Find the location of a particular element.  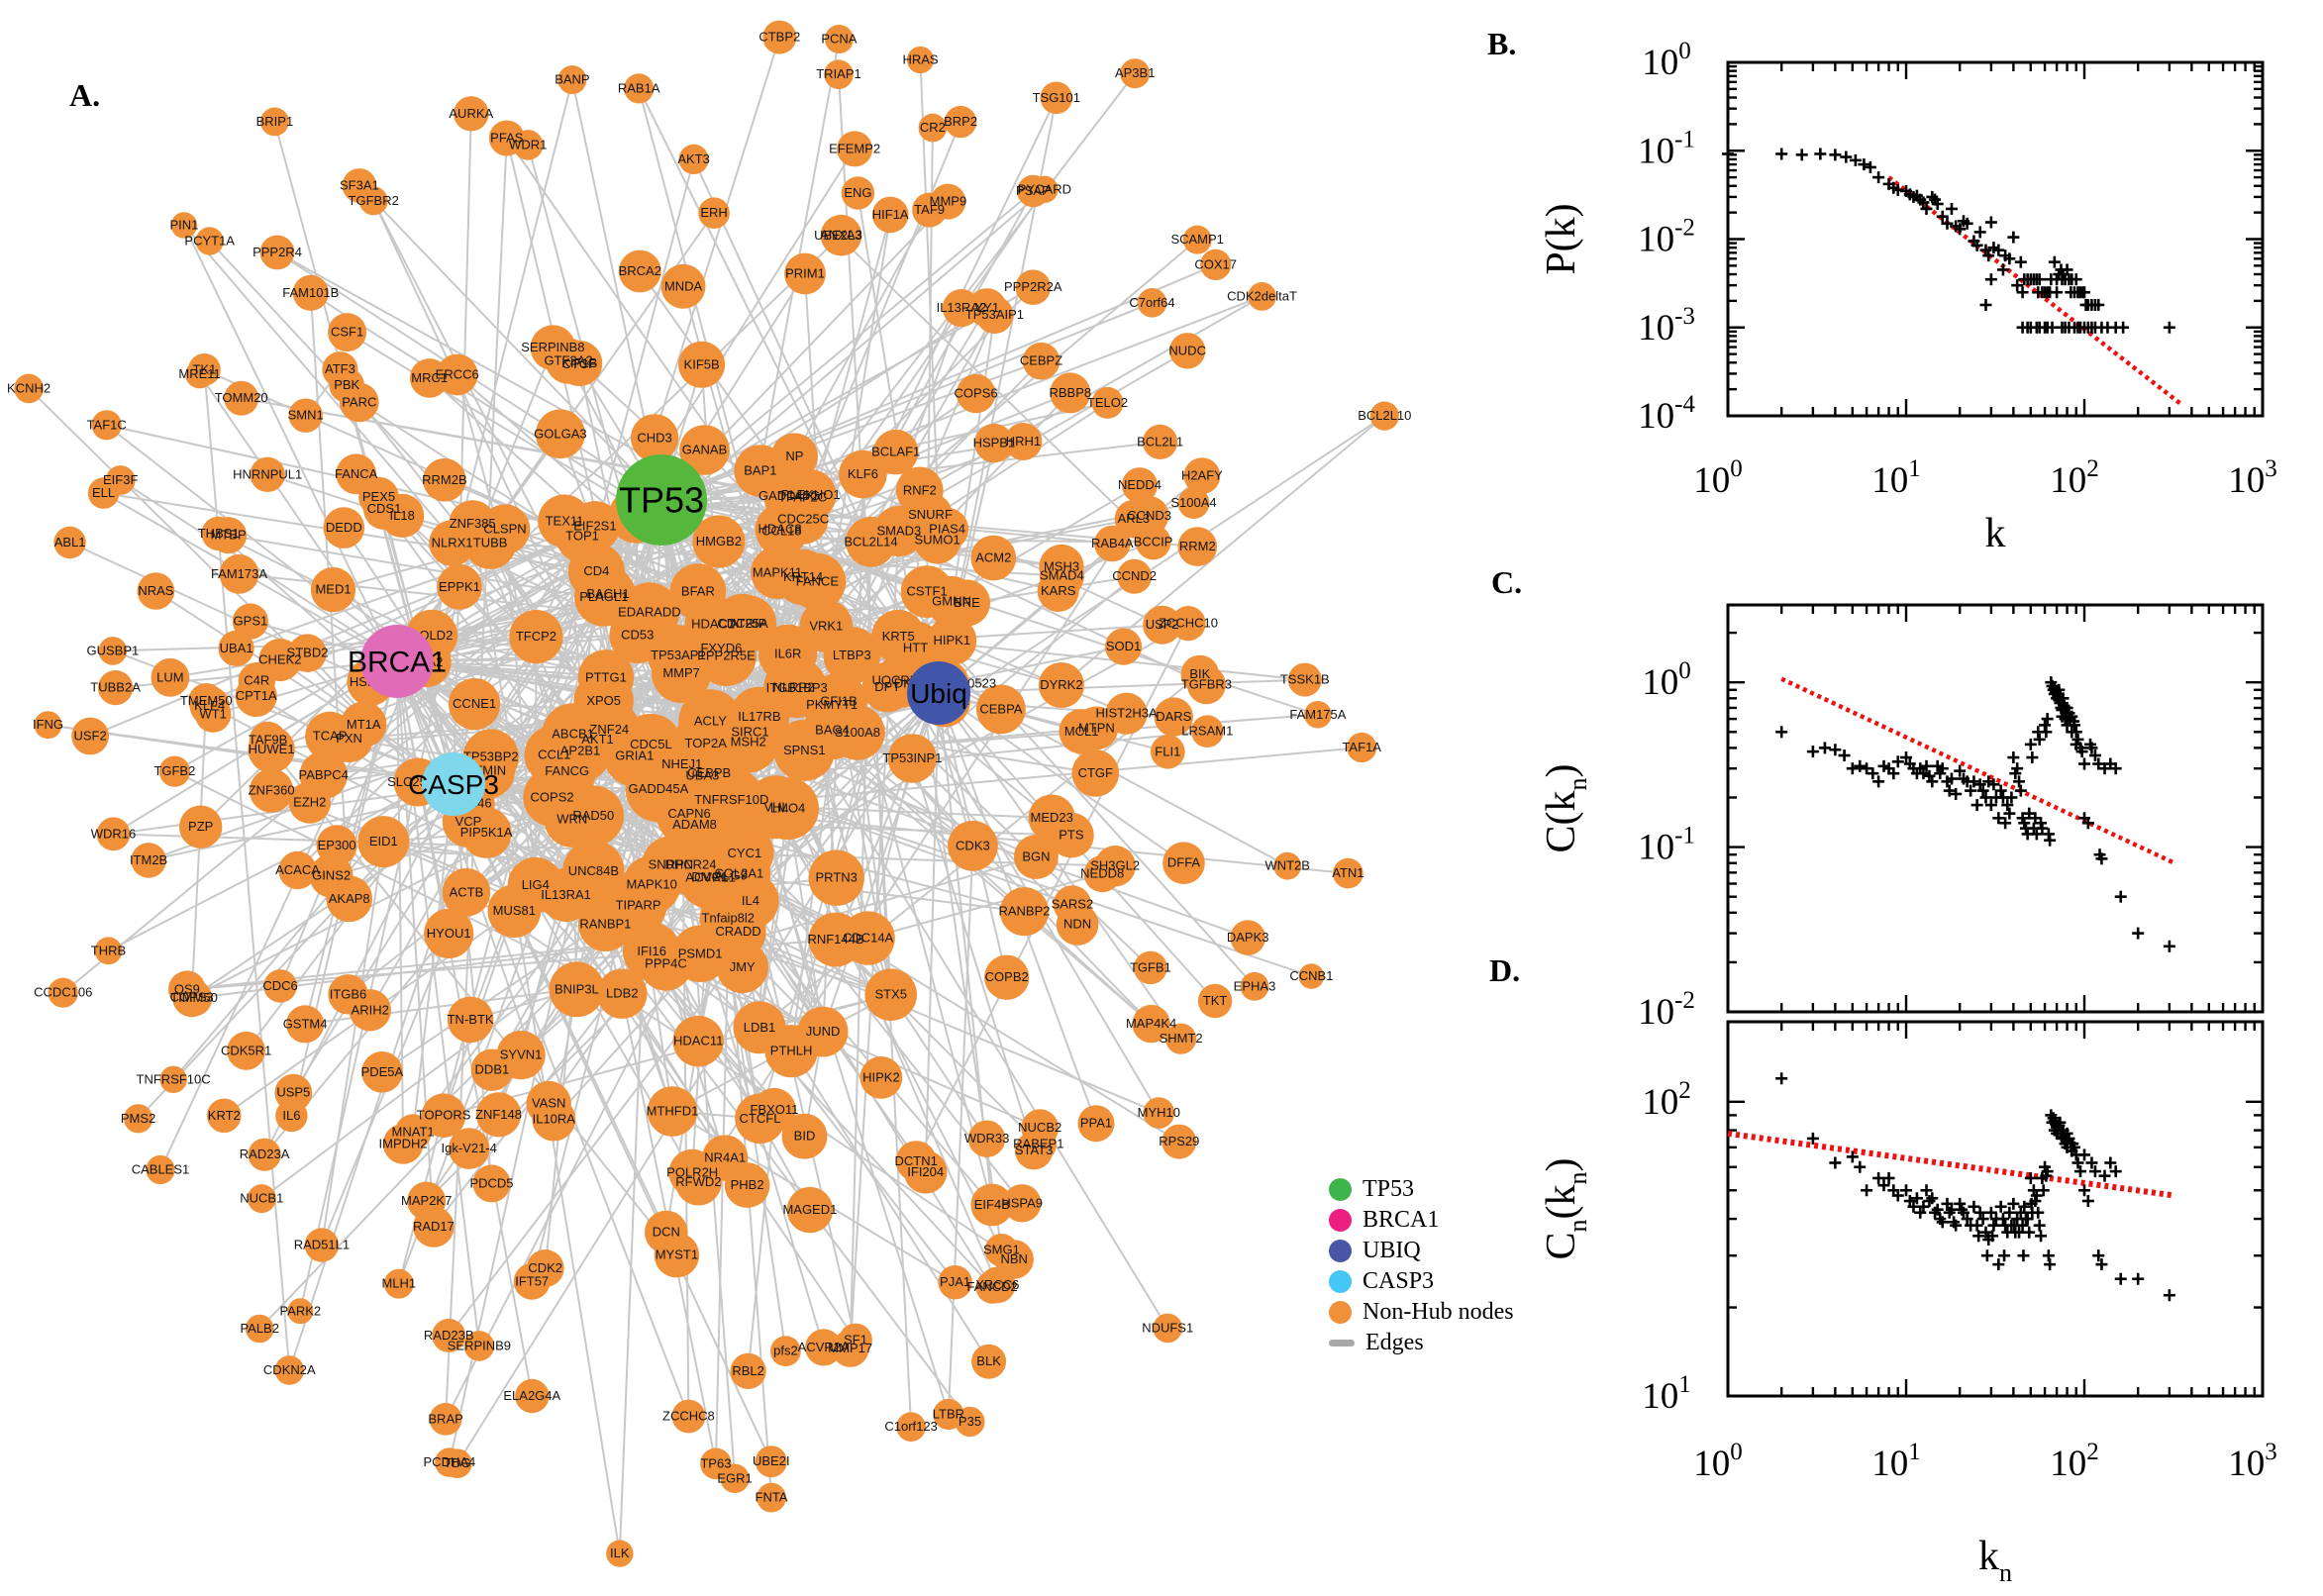

legend-edge-swatch is located at coordinates (1342, 1343).